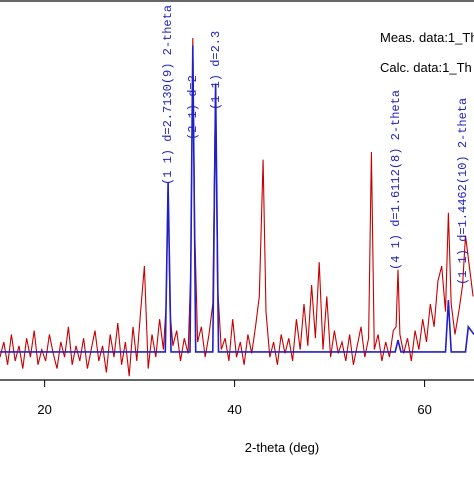 The width and height of the screenshot is (474, 479). I want to click on x-axis-label: 2-theta (deg), so click(282, 447).